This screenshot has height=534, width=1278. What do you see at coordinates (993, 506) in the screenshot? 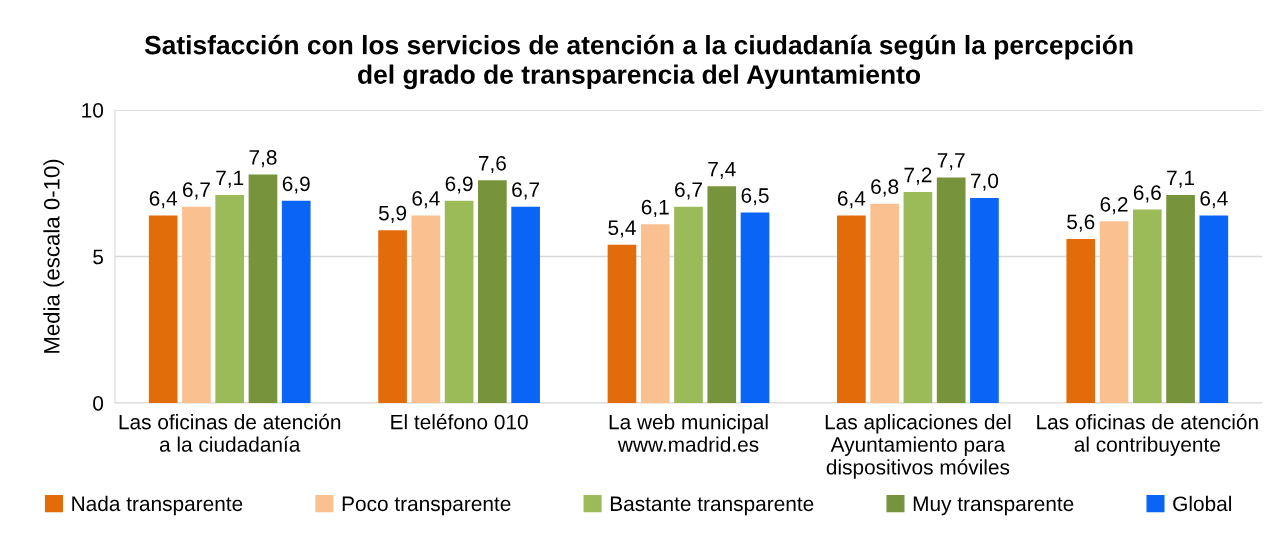
I see `legend-label: Muy transparente` at bounding box center [993, 506].